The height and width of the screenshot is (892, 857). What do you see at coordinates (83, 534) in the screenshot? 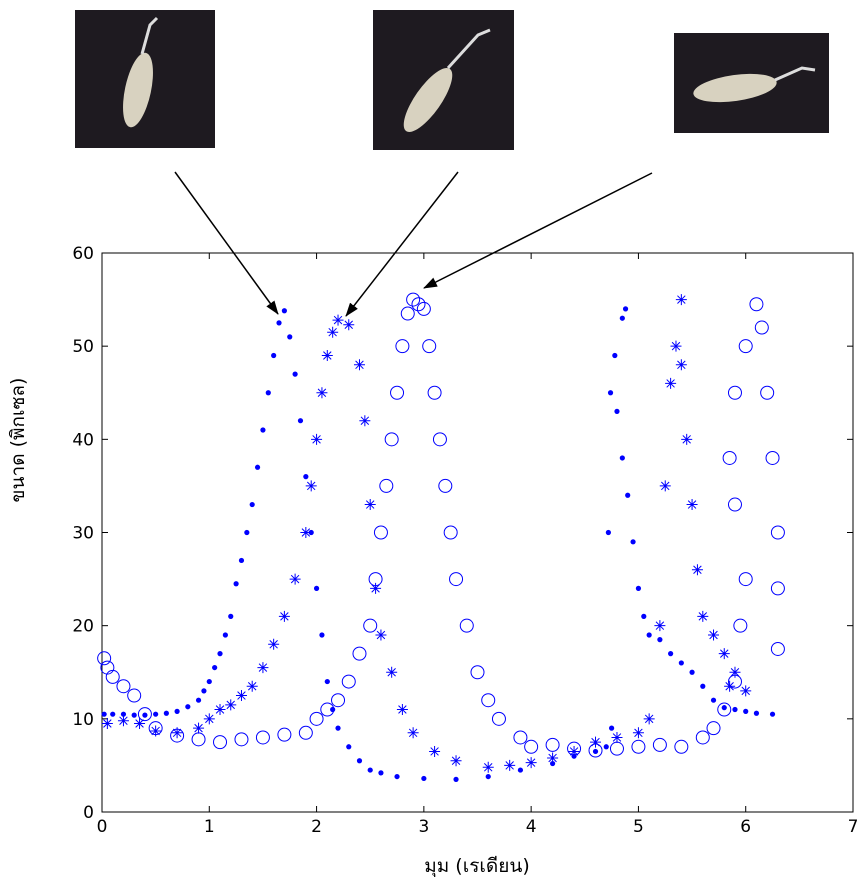
I see `y-tick-label: 30` at bounding box center [83, 534].